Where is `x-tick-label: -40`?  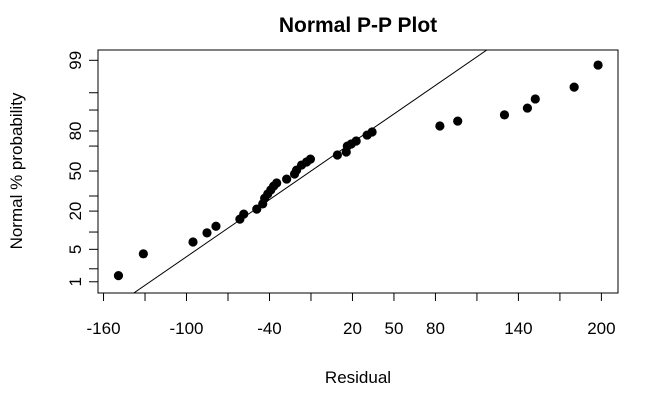
x-tick-label: -40 is located at coordinates (269, 328).